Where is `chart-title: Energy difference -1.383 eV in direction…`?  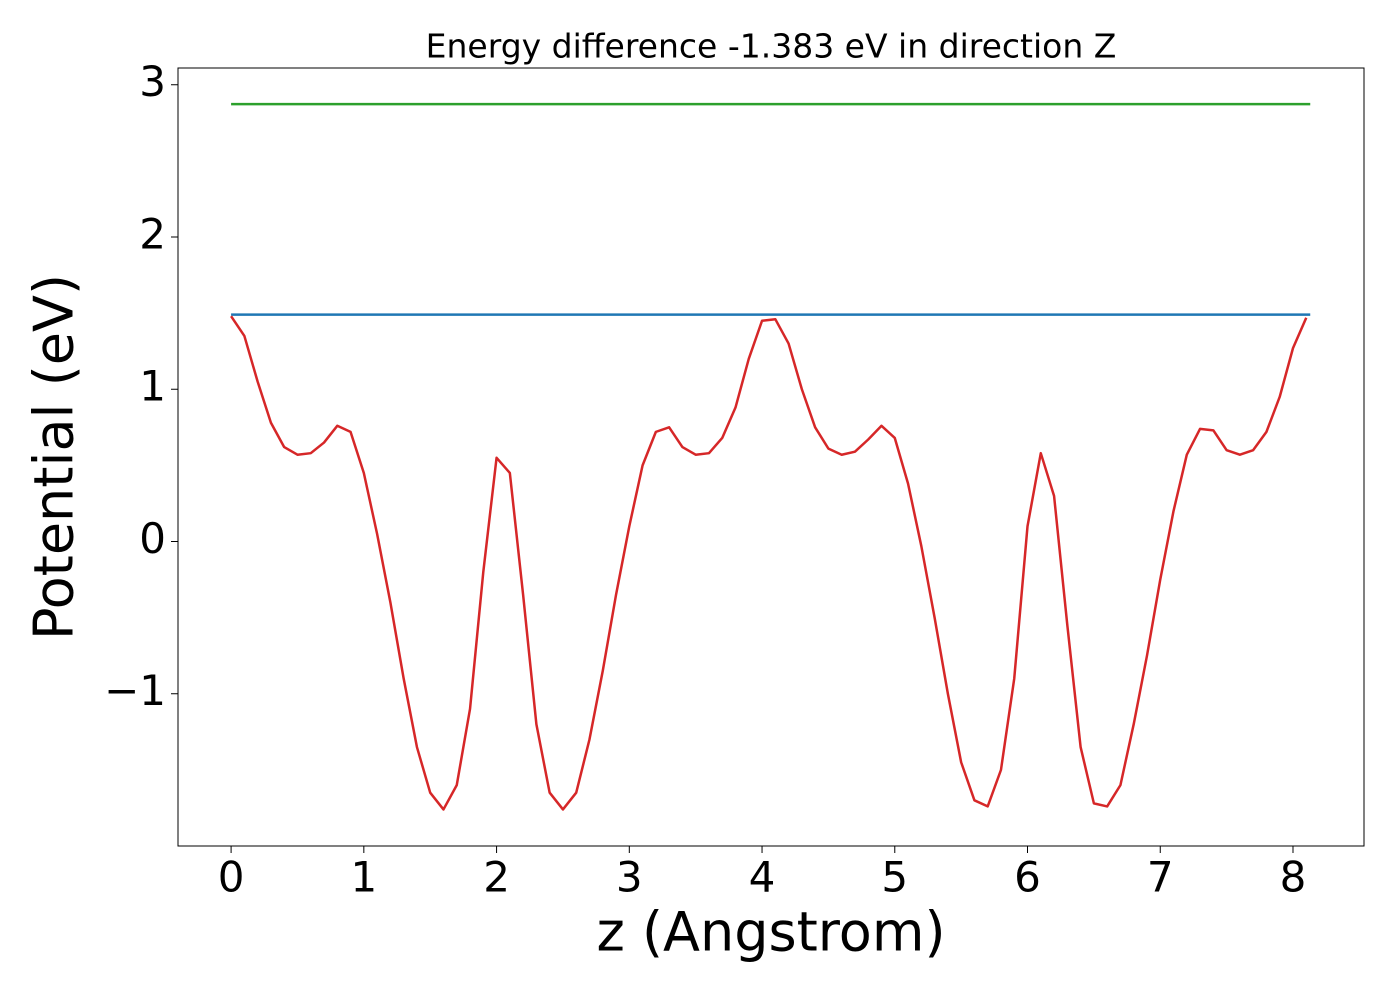 chart-title: Energy difference -1.383 eV in direction… is located at coordinates (771, 46).